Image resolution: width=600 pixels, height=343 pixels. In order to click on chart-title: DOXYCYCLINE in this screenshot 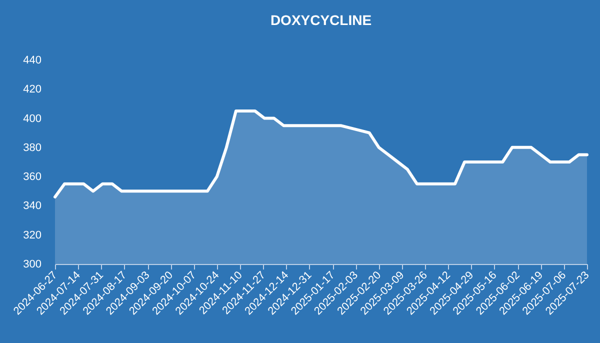, I will do `click(321, 20)`.